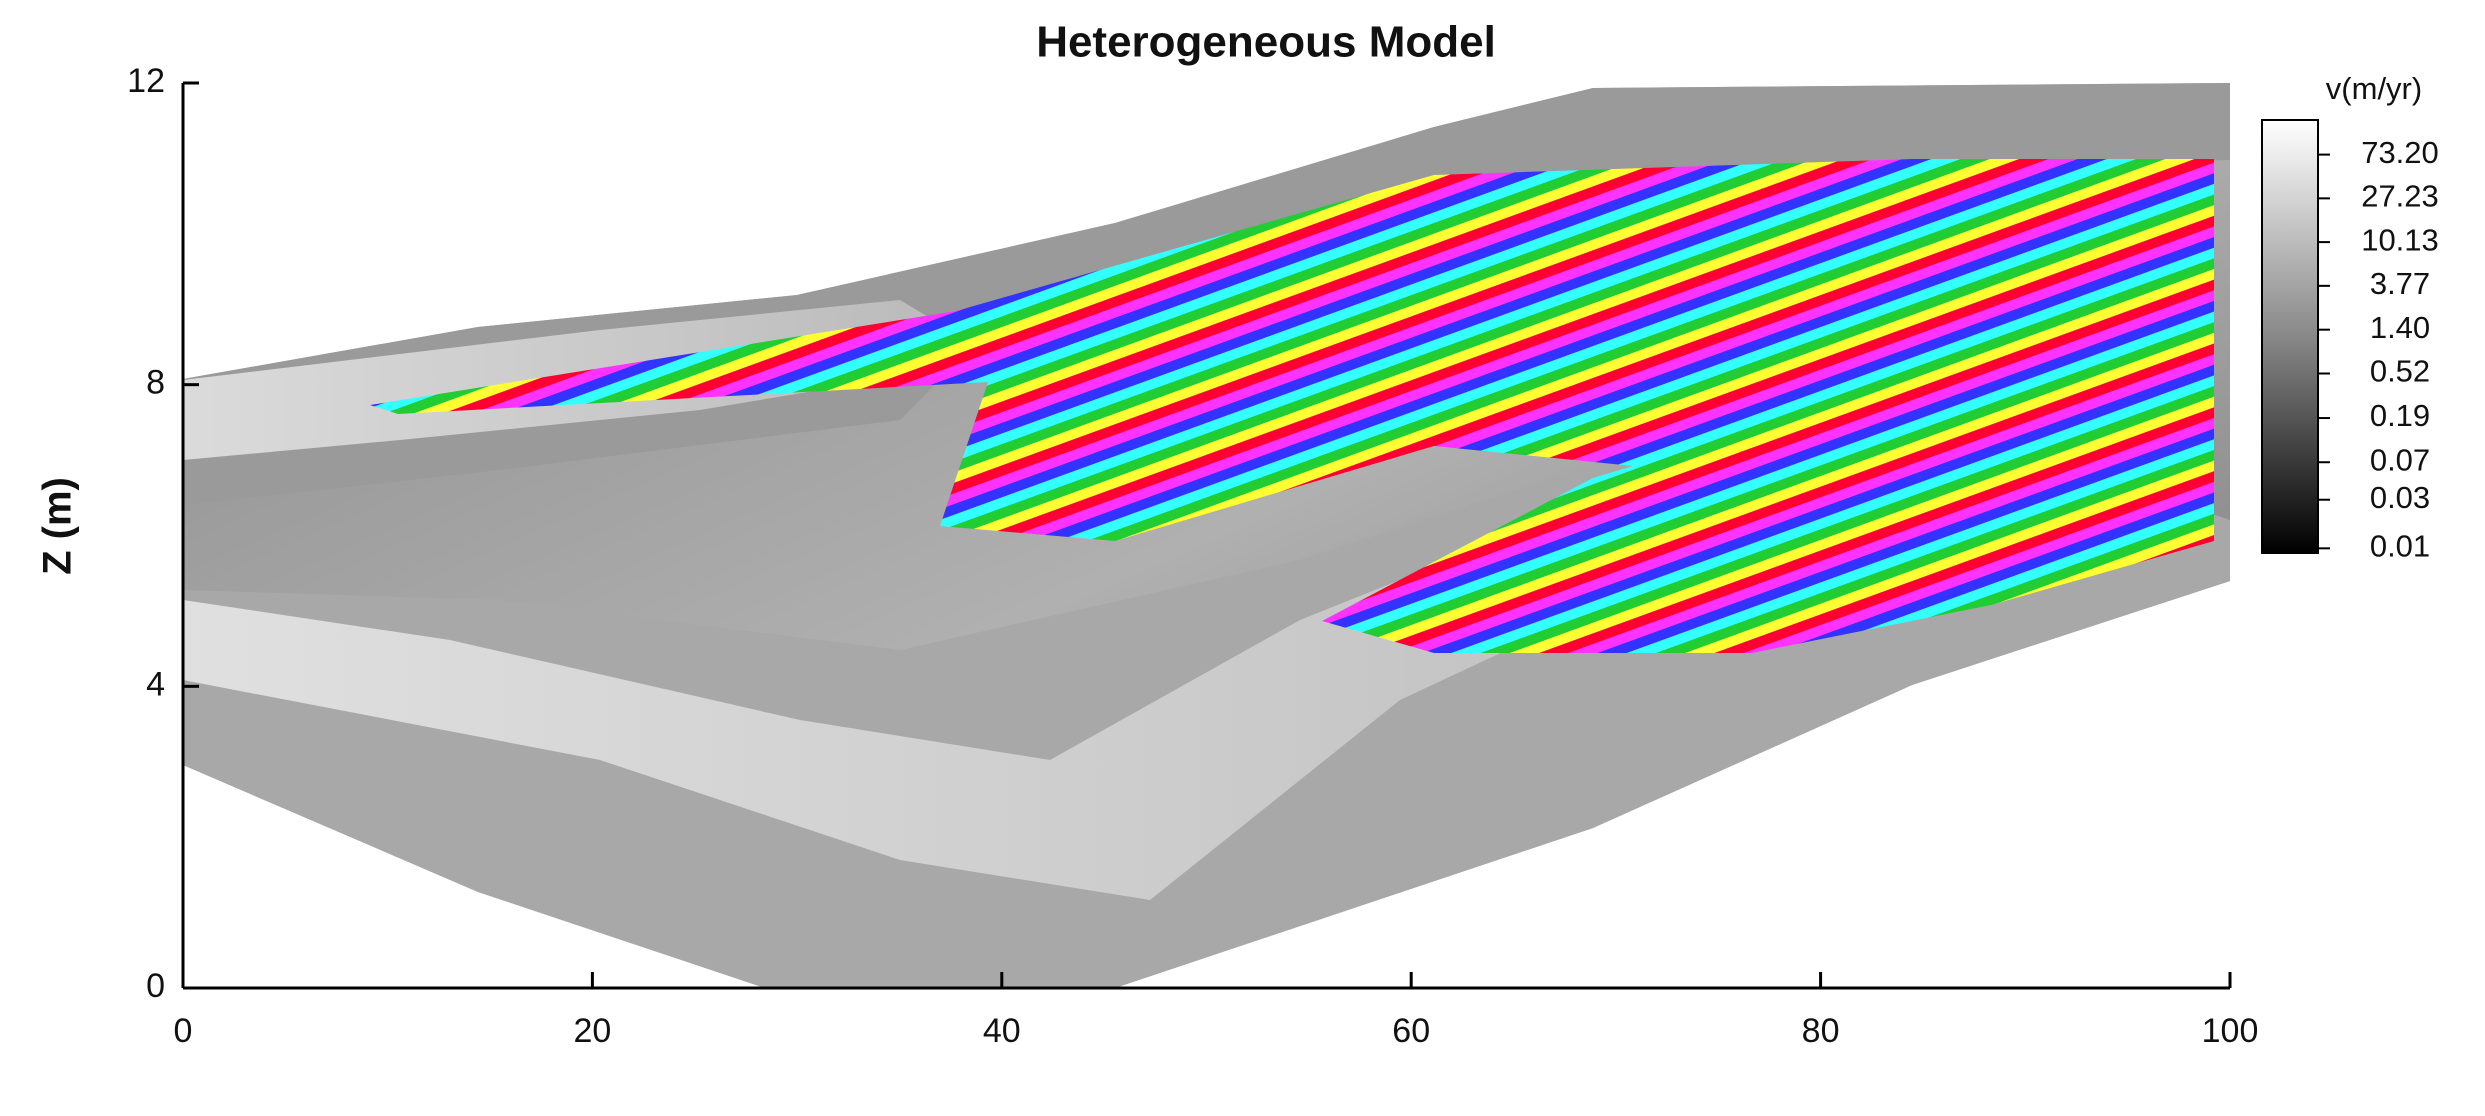 The height and width of the screenshot is (1116, 2485). Describe the element at coordinates (2400, 546) in the screenshot. I see `colorbar-tick-label: 0.01` at that location.